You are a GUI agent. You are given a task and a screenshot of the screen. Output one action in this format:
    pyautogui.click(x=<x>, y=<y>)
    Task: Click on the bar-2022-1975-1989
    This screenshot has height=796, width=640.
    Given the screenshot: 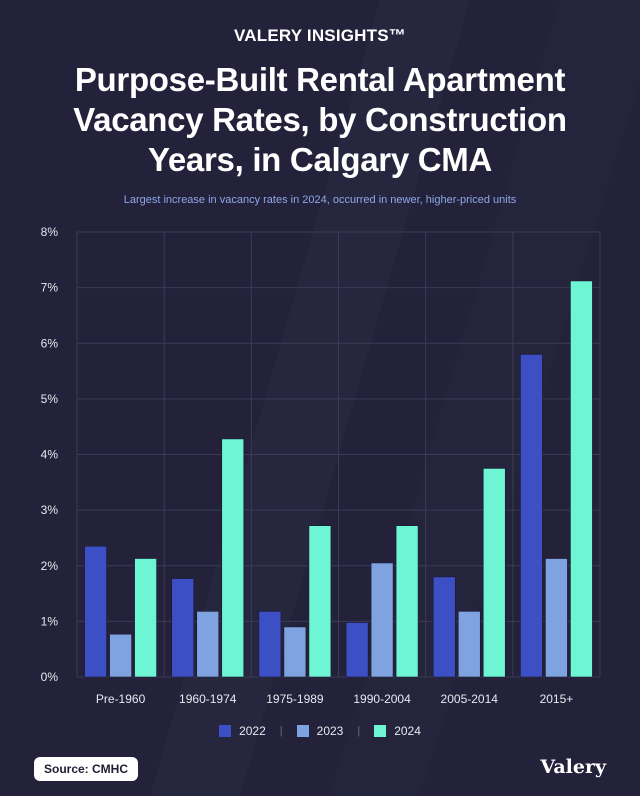 What is the action you would take?
    pyautogui.click(x=270, y=644)
    